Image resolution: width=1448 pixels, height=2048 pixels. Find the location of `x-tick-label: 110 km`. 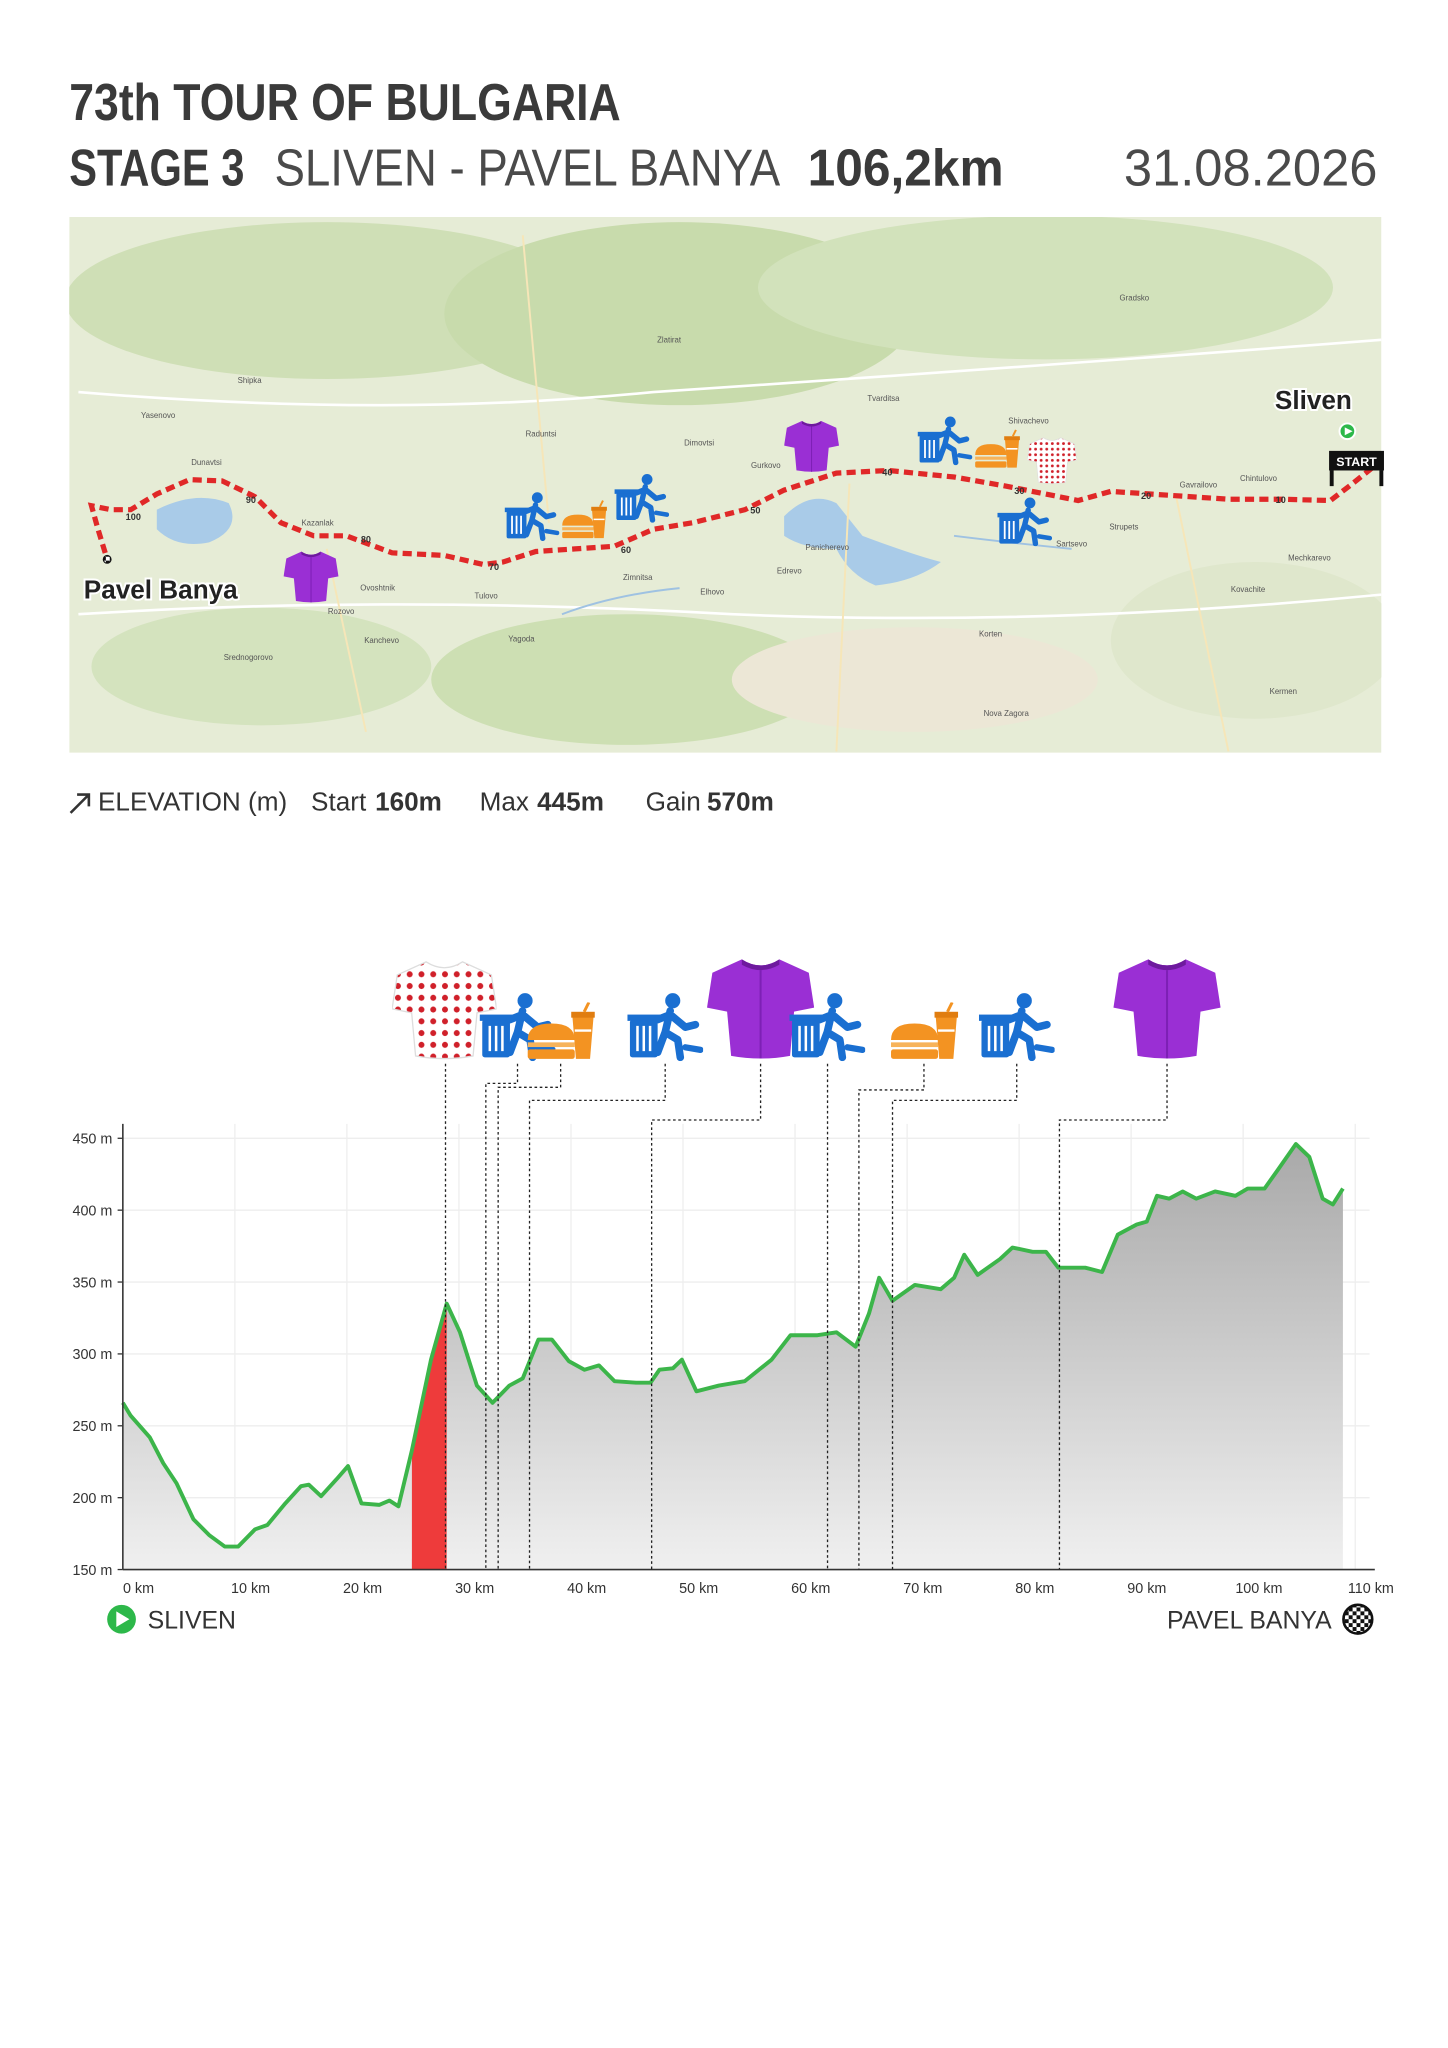

x-tick-label: 110 km is located at coordinates (1371, 1589).